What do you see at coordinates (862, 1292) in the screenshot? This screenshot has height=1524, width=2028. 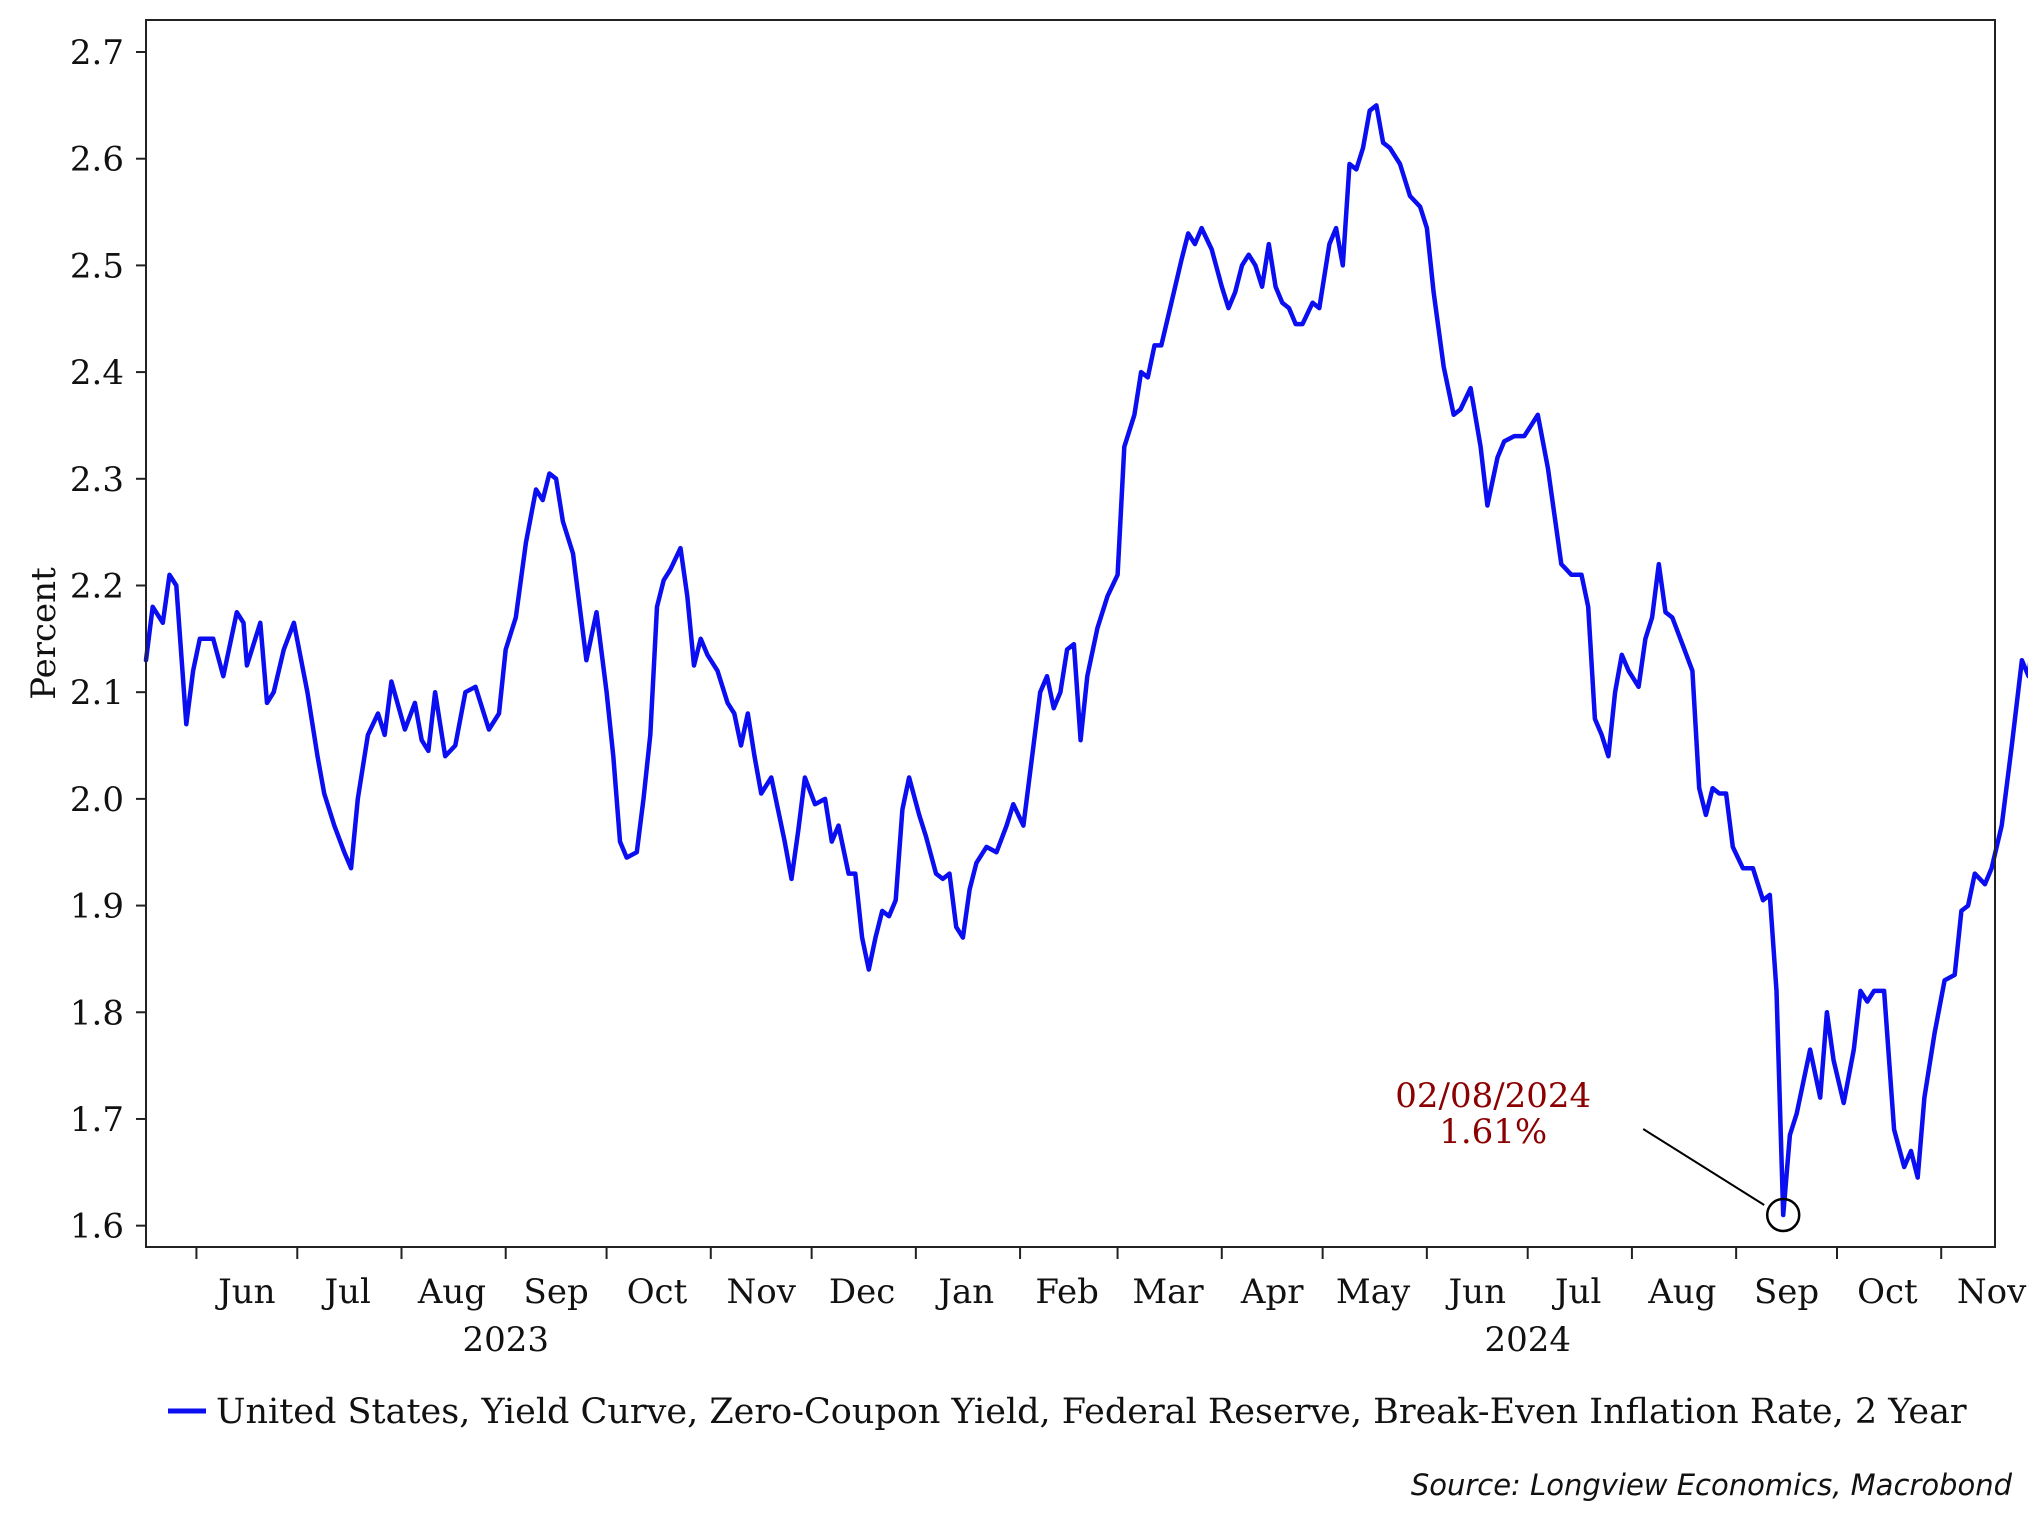 I see `x-tick-label: Dec` at bounding box center [862, 1292].